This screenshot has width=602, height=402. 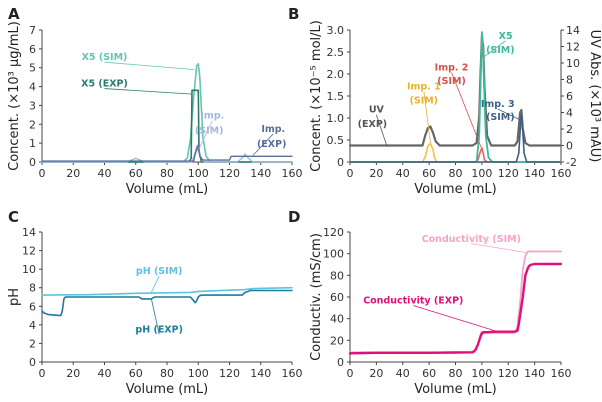 What do you see at coordinates (167, 153) in the screenshot?
I see `series-line-imp-exp` at bounding box center [167, 153].